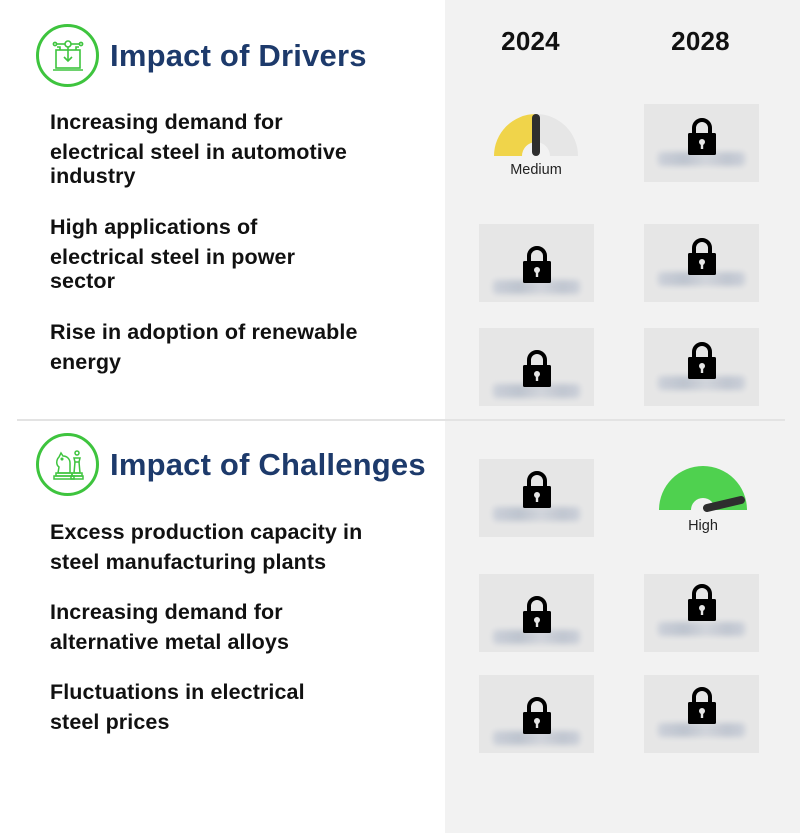 This screenshot has height=833, width=800. I want to click on locked-cell-driver1-2028, so click(701, 143).